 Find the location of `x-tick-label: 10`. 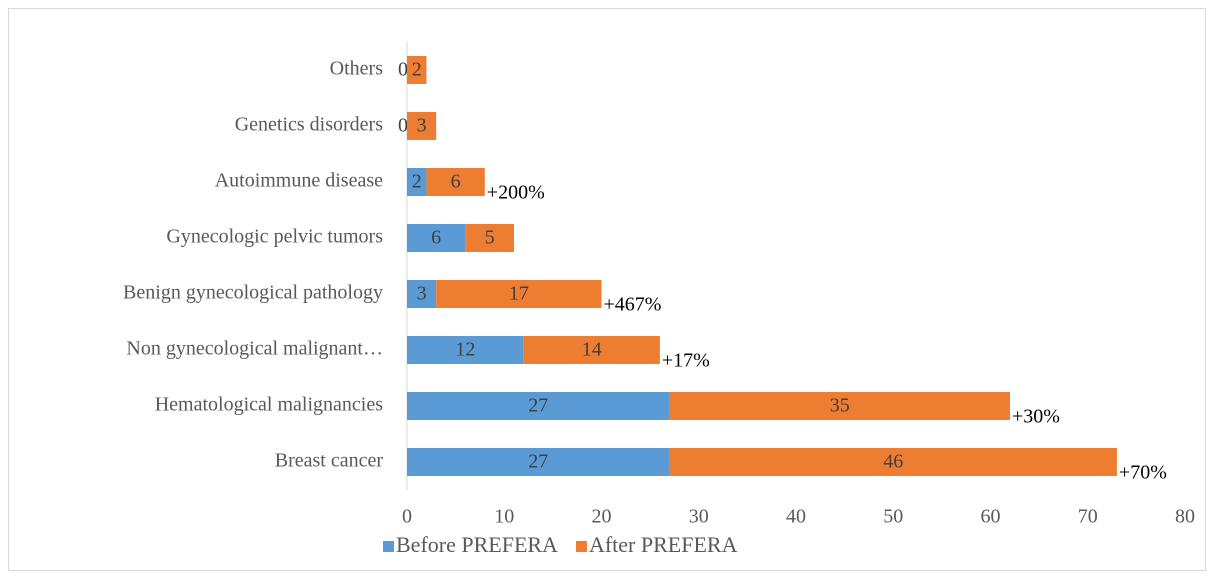

x-tick-label: 10 is located at coordinates (504, 517).